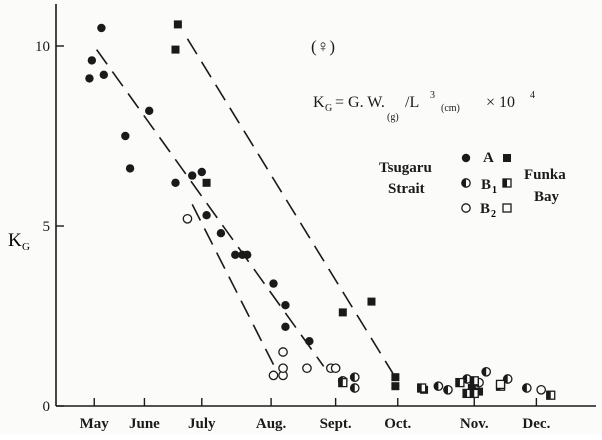  What do you see at coordinates (434, 380) in the screenshot?
I see `series-tsugaru-strait-b1` at bounding box center [434, 380].